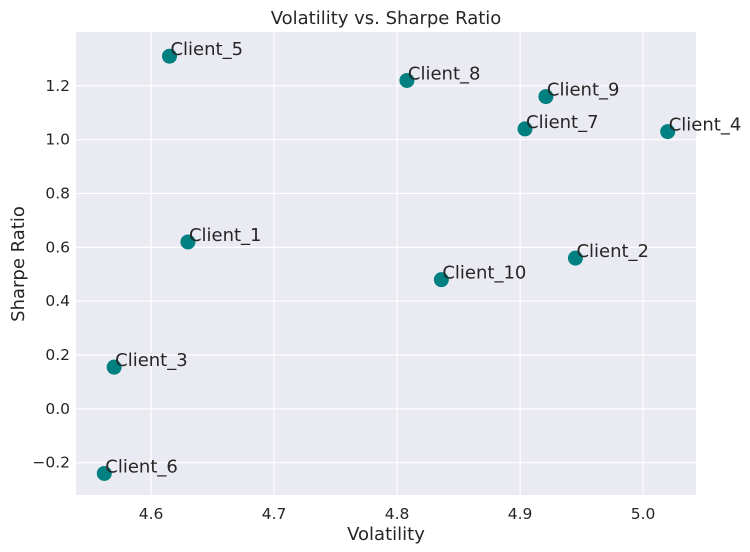  Describe the element at coordinates (386, 534) in the screenshot. I see `x-axis-label: Volatility` at that location.